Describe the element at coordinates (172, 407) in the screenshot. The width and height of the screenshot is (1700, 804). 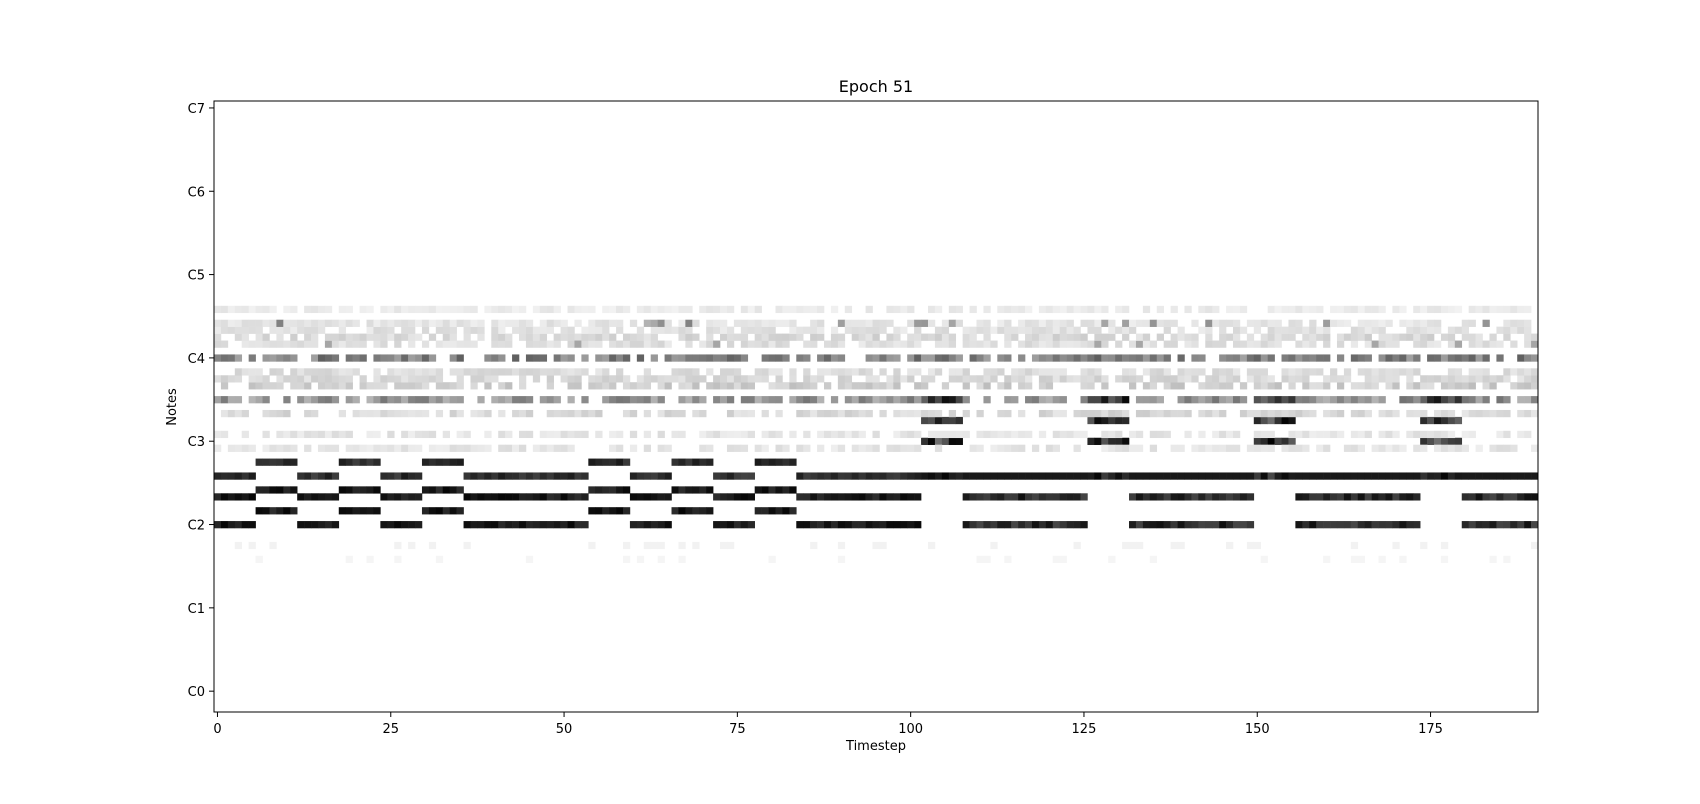
I see `y-axis-label: Notes` at that location.